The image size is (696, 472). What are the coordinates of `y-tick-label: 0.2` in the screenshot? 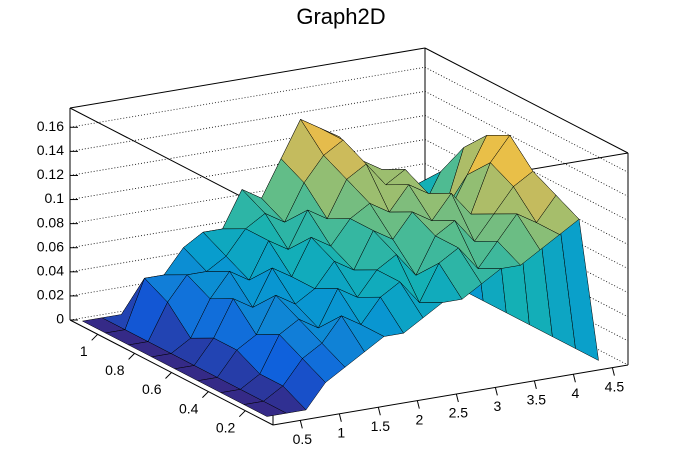 It's located at (226, 427).